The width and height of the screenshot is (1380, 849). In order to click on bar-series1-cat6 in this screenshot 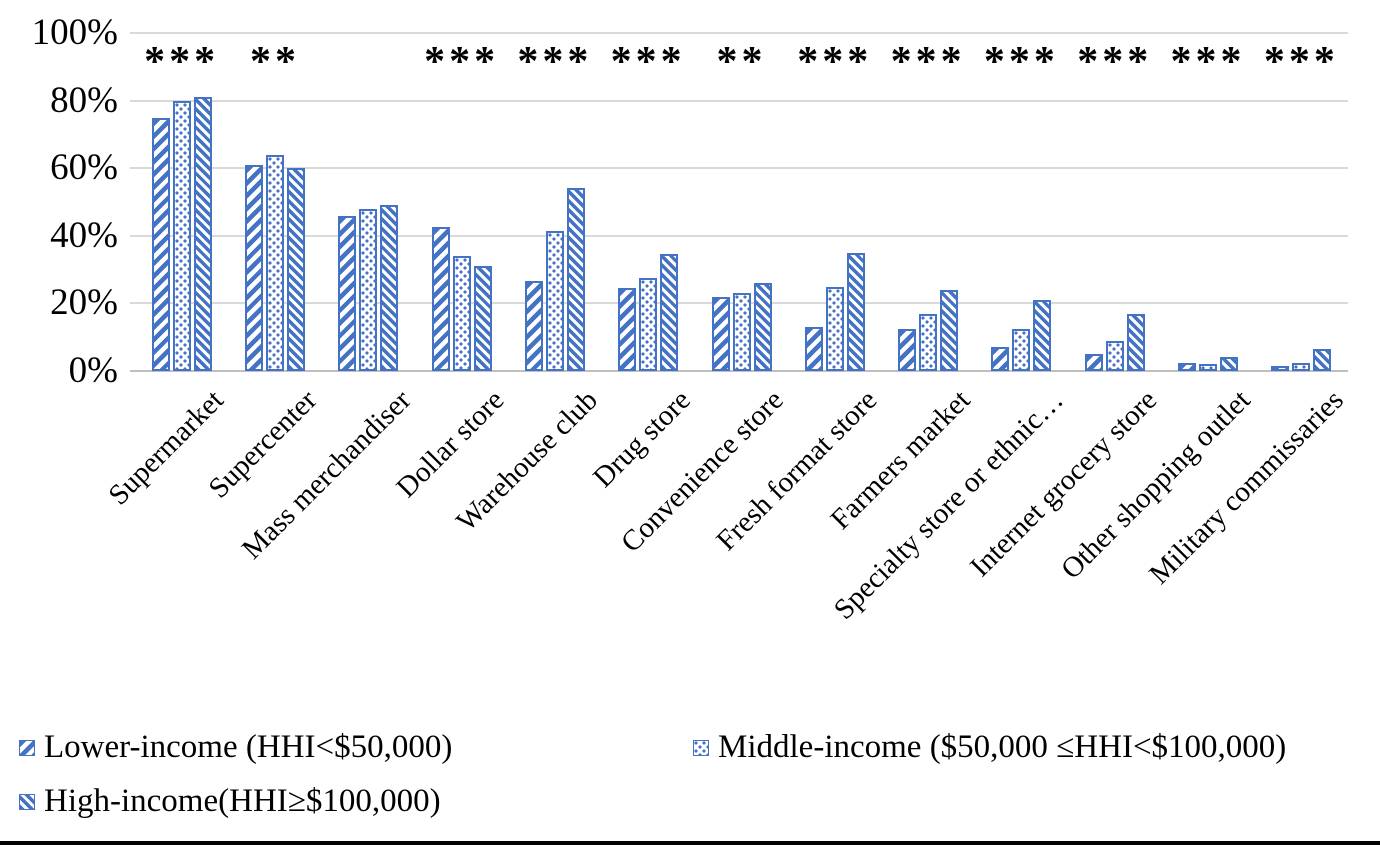, I will do `click(627, 329)`.